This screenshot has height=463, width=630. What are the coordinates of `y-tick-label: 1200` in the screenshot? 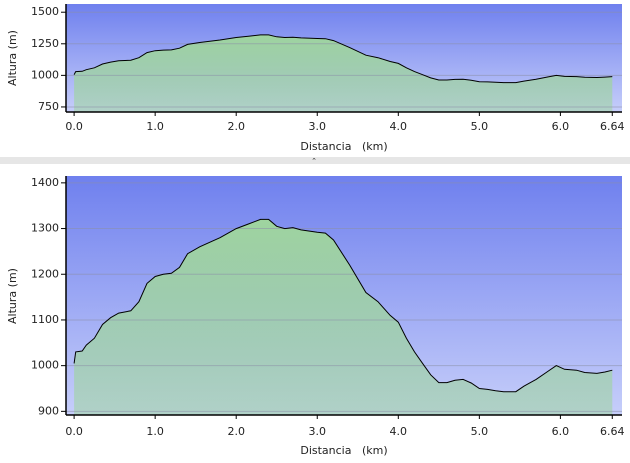 It's located at (45, 273).